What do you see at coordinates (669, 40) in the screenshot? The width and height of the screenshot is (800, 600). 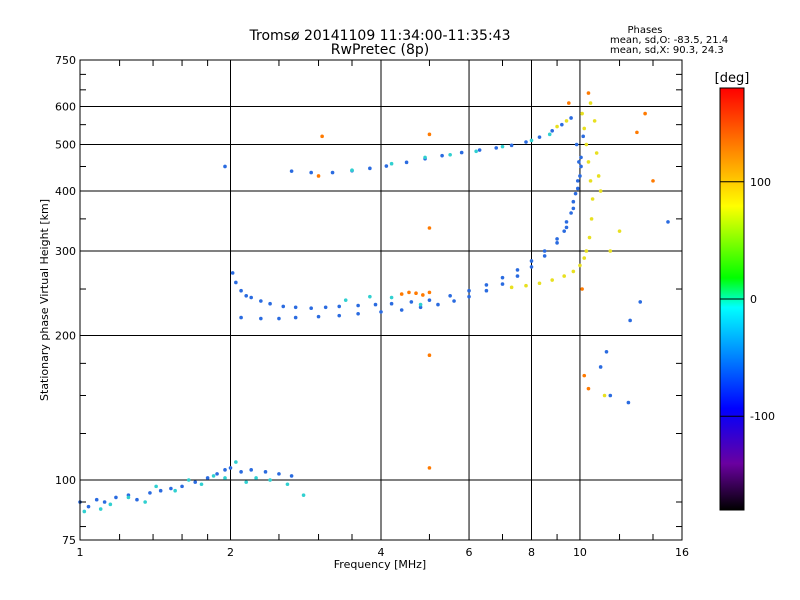 I see `legend-line-o: mean, sd,O: -83.5, 21.4` at bounding box center [669, 40].